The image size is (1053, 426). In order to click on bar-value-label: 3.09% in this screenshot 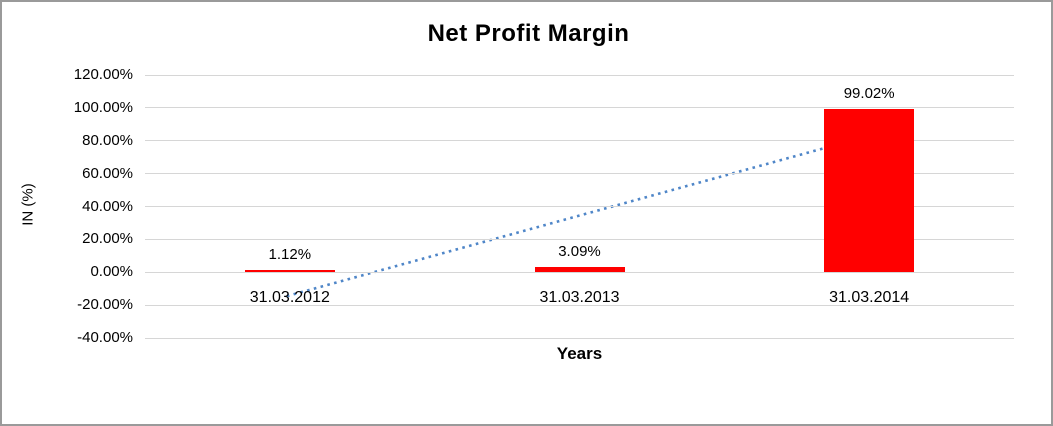, I will do `click(579, 252)`.